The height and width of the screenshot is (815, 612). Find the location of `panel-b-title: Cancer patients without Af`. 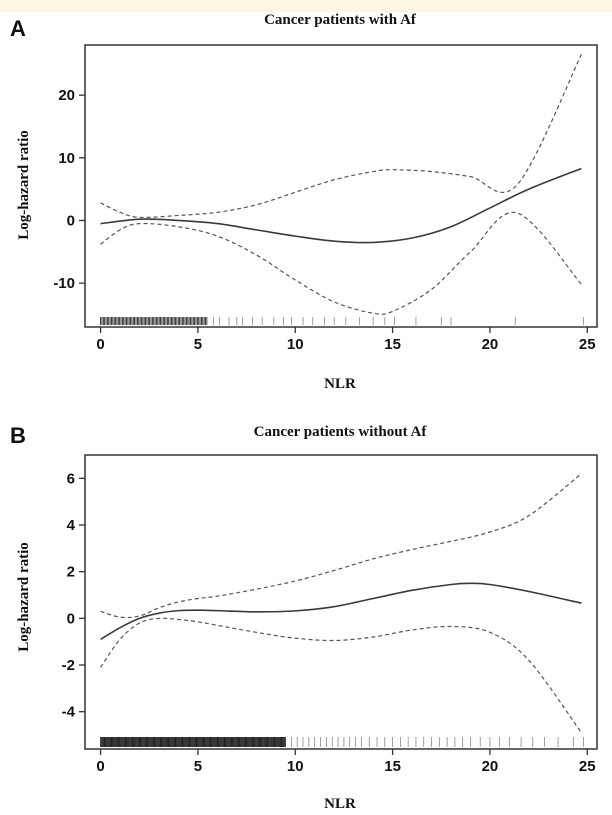

panel-b-title: Cancer patients without Af is located at coordinates (341, 432).